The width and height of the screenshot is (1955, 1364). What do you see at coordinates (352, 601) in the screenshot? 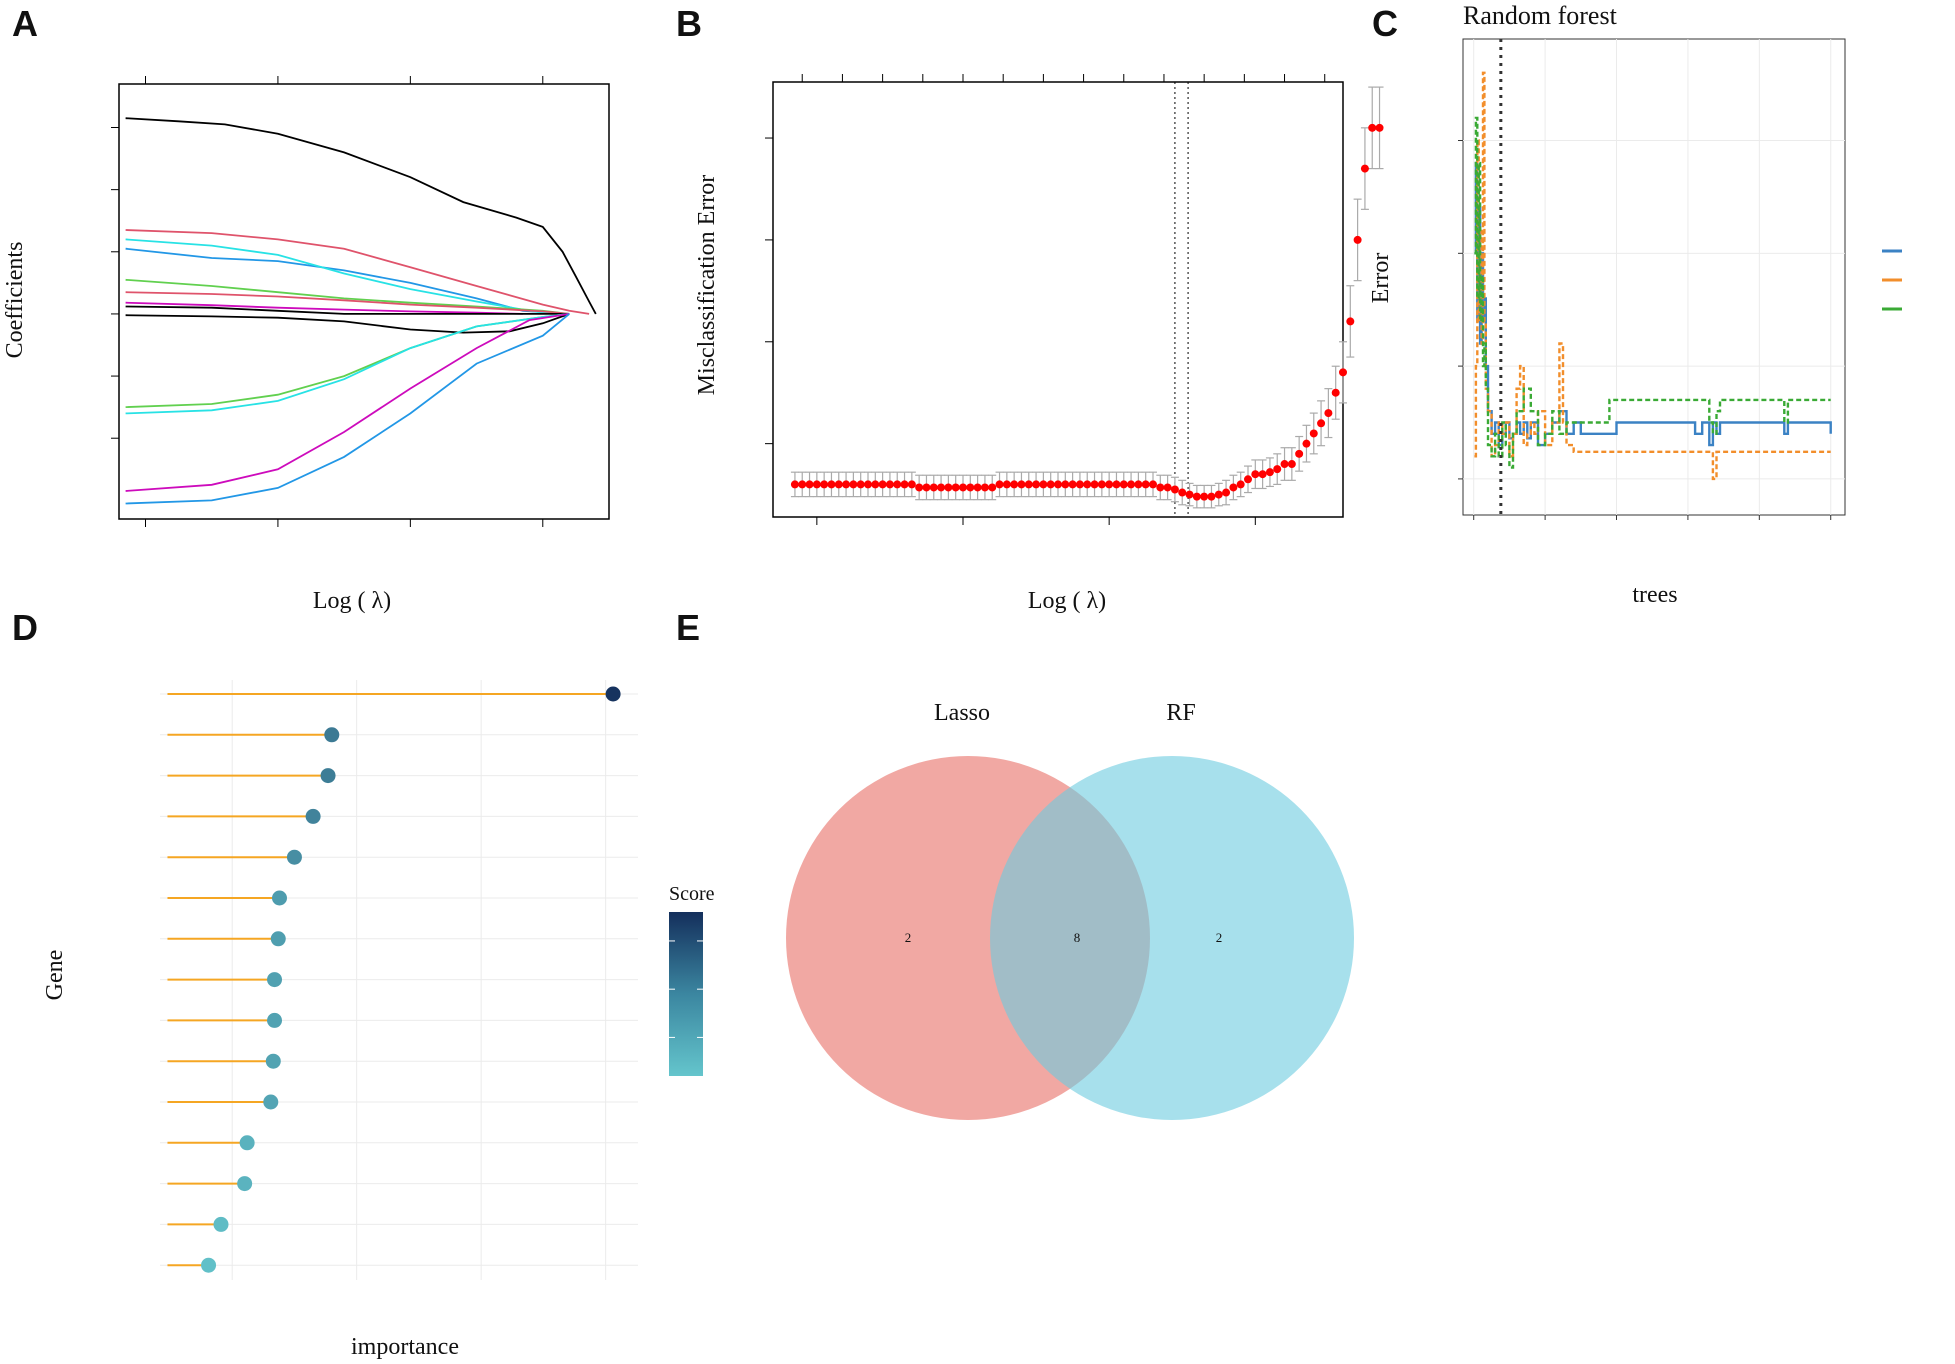
I see `panel-a-xlabel: Log ( λ)` at bounding box center [352, 601].